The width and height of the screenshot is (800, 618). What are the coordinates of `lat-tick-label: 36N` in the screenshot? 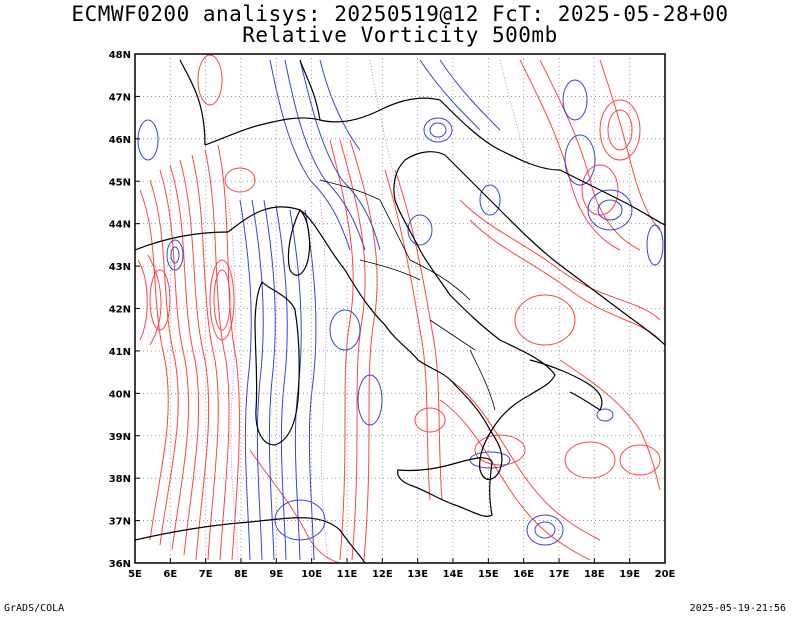 It's located at (120, 564).